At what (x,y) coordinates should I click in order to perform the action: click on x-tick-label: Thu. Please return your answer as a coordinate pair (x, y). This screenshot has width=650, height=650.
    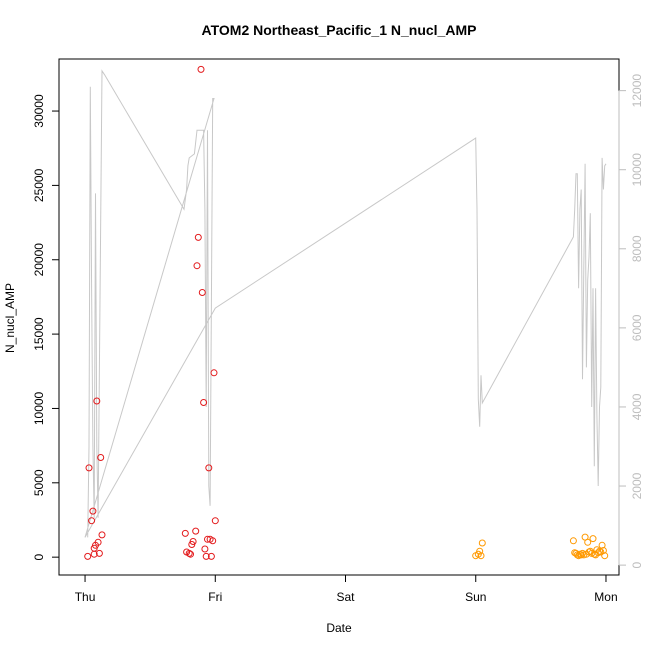
    Looking at the image, I should click on (85, 597).